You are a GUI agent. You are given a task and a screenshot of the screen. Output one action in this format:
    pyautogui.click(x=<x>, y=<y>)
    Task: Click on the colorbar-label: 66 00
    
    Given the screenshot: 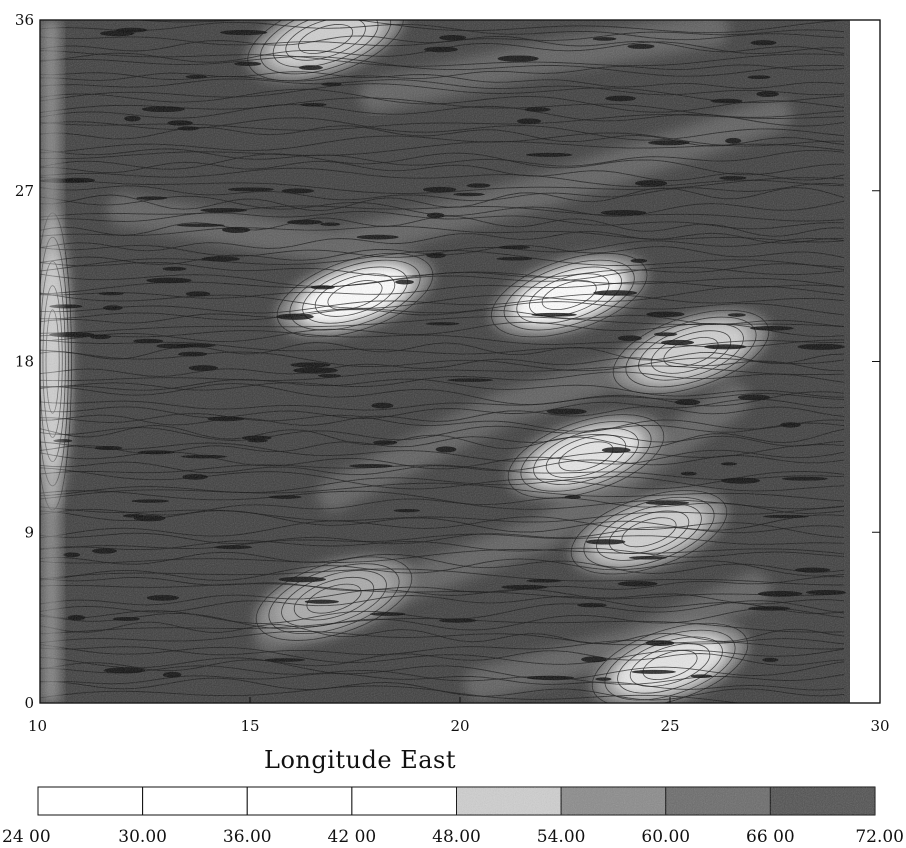 What is the action you would take?
    pyautogui.click(x=770, y=837)
    